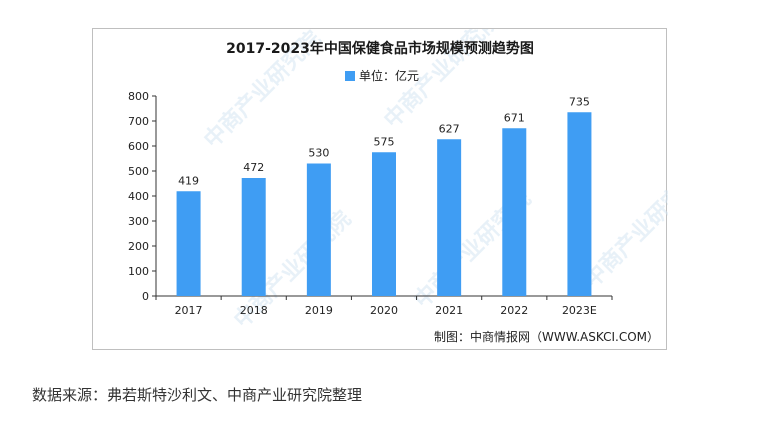 The width and height of the screenshot is (763, 428). Describe the element at coordinates (138, 146) in the screenshot. I see `y-tick-label: 600` at that location.